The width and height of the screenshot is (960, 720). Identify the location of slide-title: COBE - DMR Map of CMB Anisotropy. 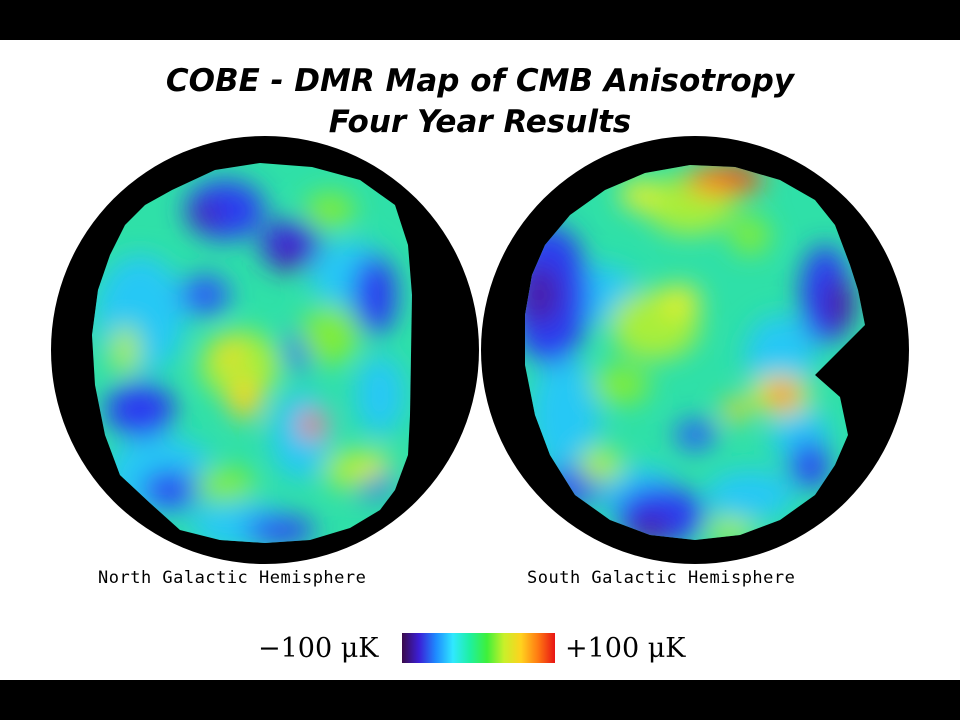
(480, 81).